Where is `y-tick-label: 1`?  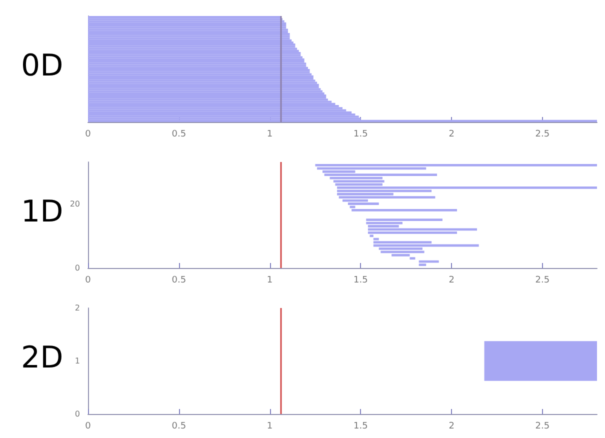
y-tick-label: 1 is located at coordinates (77, 361).